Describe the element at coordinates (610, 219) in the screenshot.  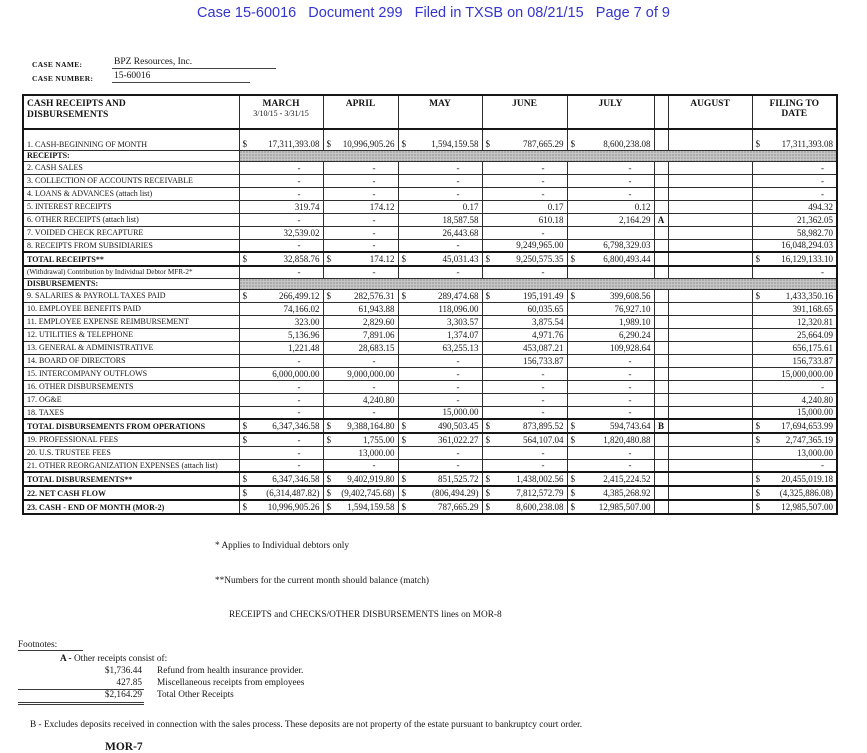
I see `table-cell: 2,164.29` at that location.